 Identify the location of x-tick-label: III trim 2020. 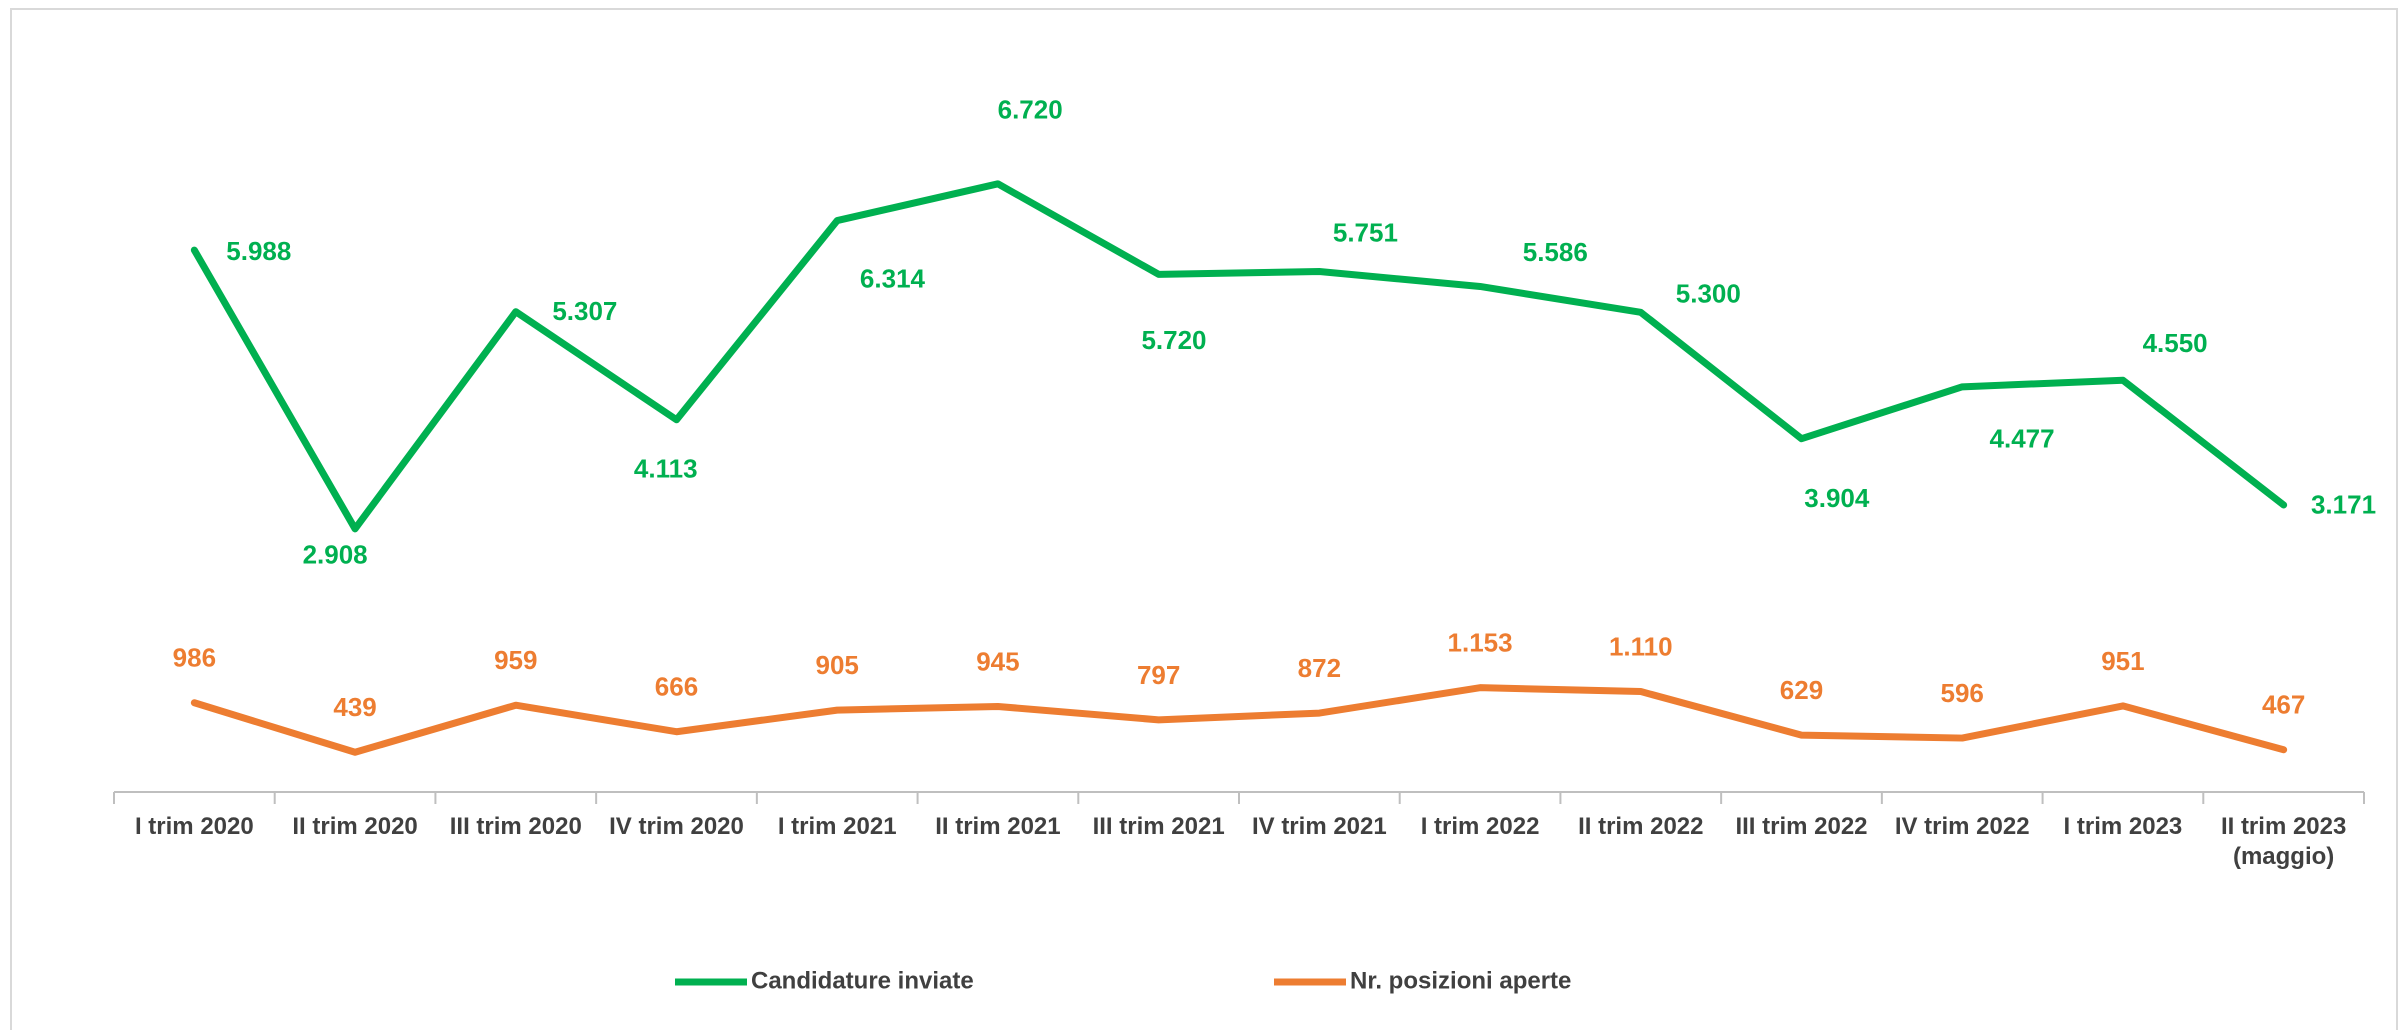
(515, 826).